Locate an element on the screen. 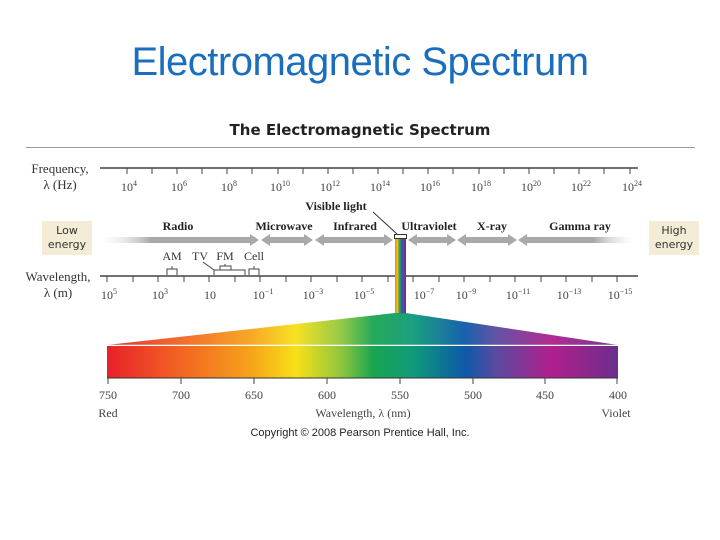 Image resolution: width=720 pixels, height=540 pixels. freq-tick-1e14: 10¹⁴ is located at coordinates (380, 186).